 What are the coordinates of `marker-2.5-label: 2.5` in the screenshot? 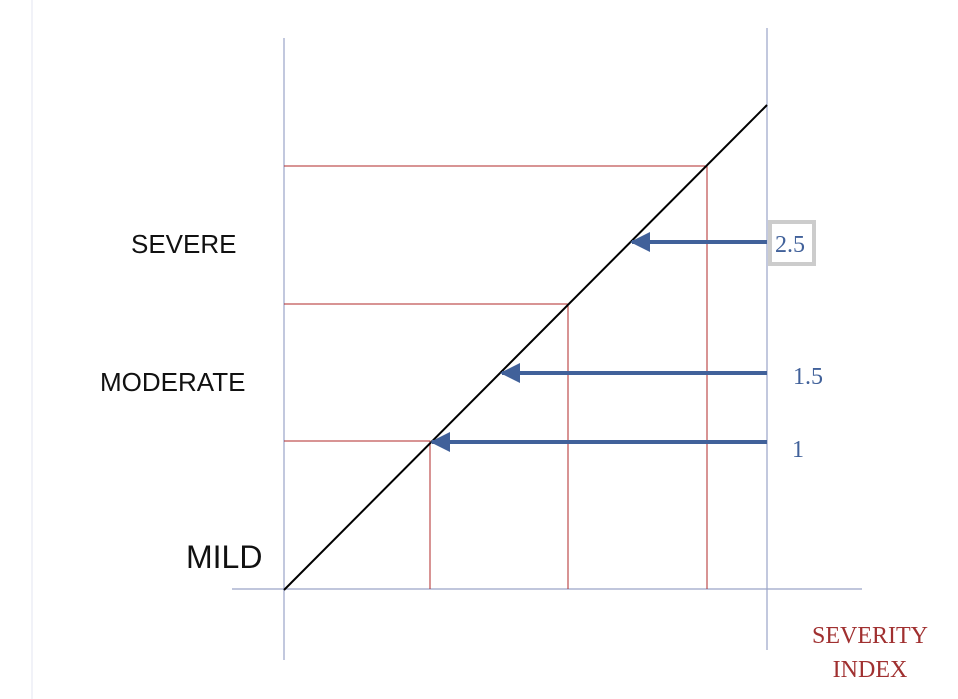 It's located at (790, 245).